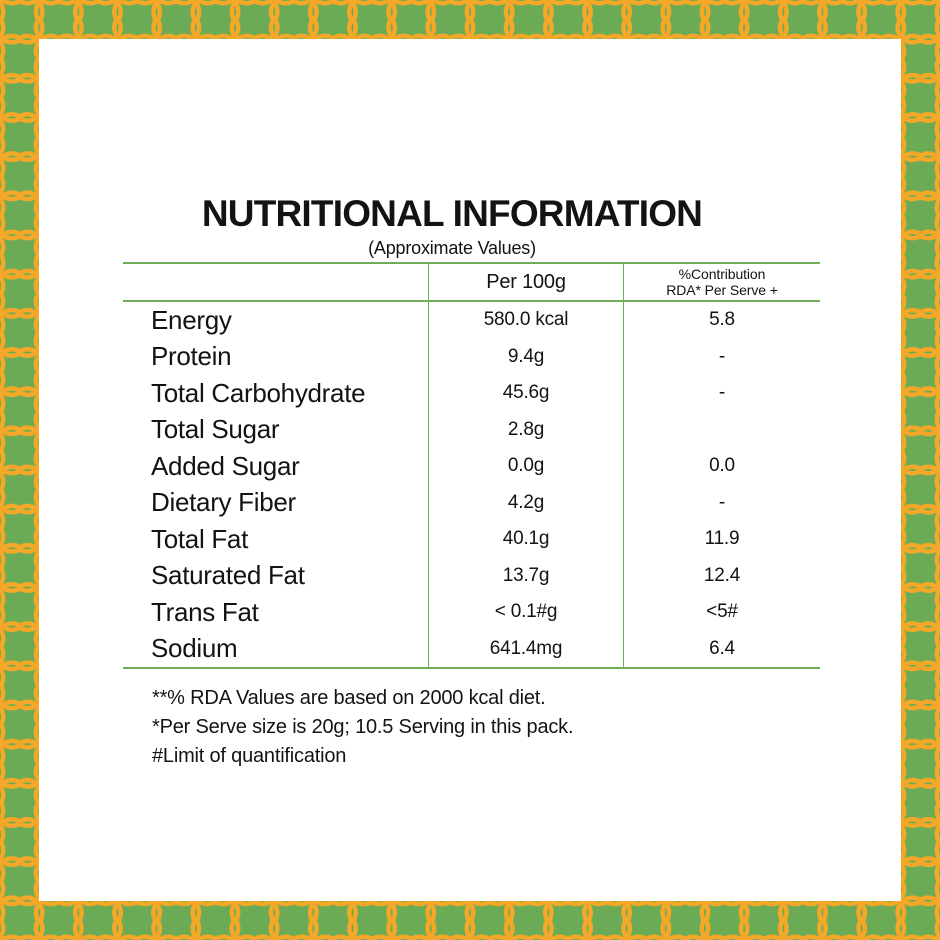 The image size is (940, 940). What do you see at coordinates (200, 538) in the screenshot?
I see `nutrient-label: Total Fat` at bounding box center [200, 538].